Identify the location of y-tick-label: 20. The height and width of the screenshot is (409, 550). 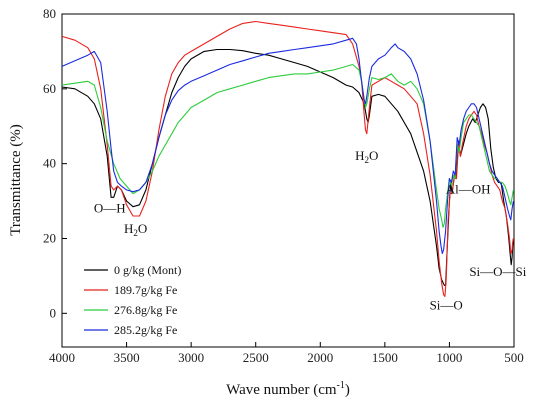
(49, 237).